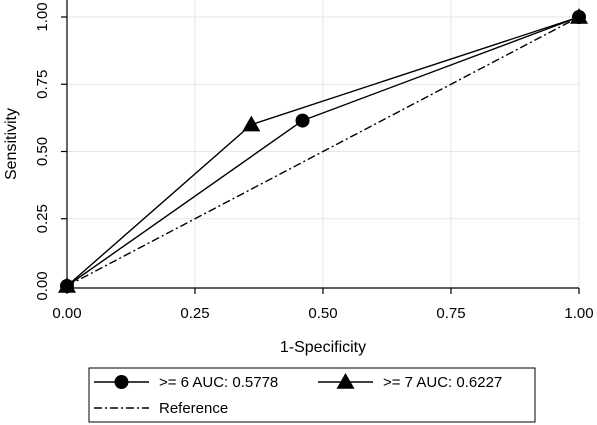 The height and width of the screenshot is (425, 597). I want to click on x-tick-label: 0.25, so click(194, 313).